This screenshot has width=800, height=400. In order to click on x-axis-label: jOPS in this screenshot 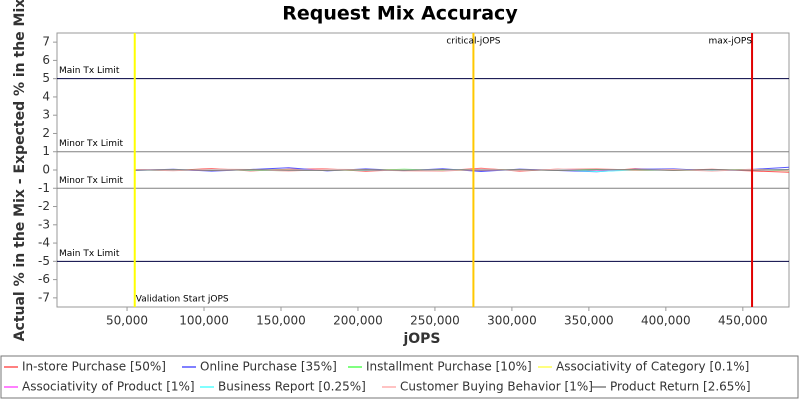, I will do `click(421, 339)`.